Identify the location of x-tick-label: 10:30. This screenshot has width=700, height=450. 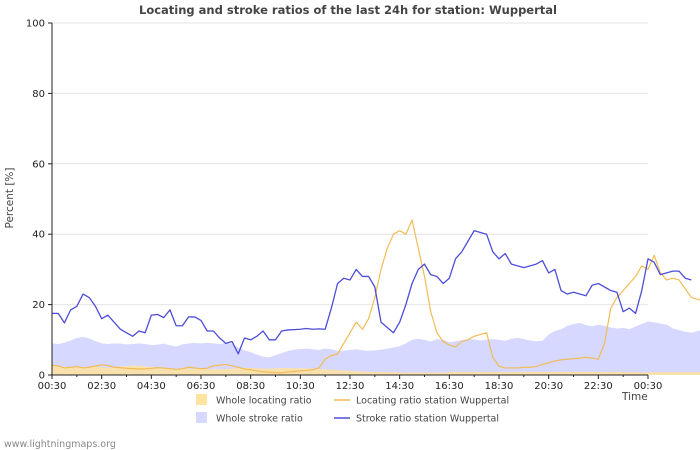
(300, 386).